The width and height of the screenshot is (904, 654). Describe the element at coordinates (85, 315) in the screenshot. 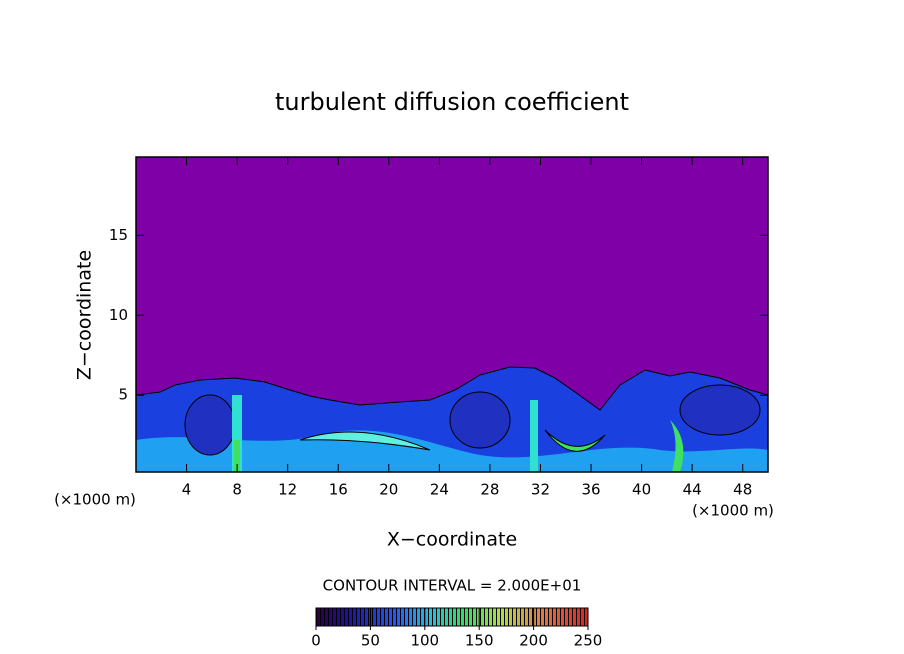

I see `y-axis-label: Z−coordinate` at that location.